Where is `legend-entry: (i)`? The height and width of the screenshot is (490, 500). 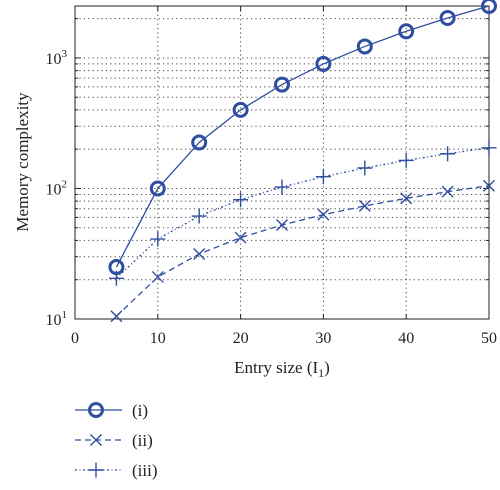 legend-entry: (i) is located at coordinates (111, 410).